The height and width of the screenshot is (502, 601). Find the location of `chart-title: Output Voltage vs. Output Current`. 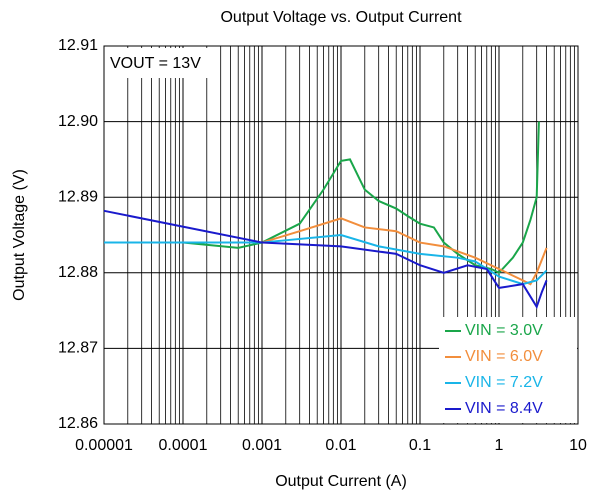

chart-title: Output Voltage vs. Output Current is located at coordinates (341, 17).